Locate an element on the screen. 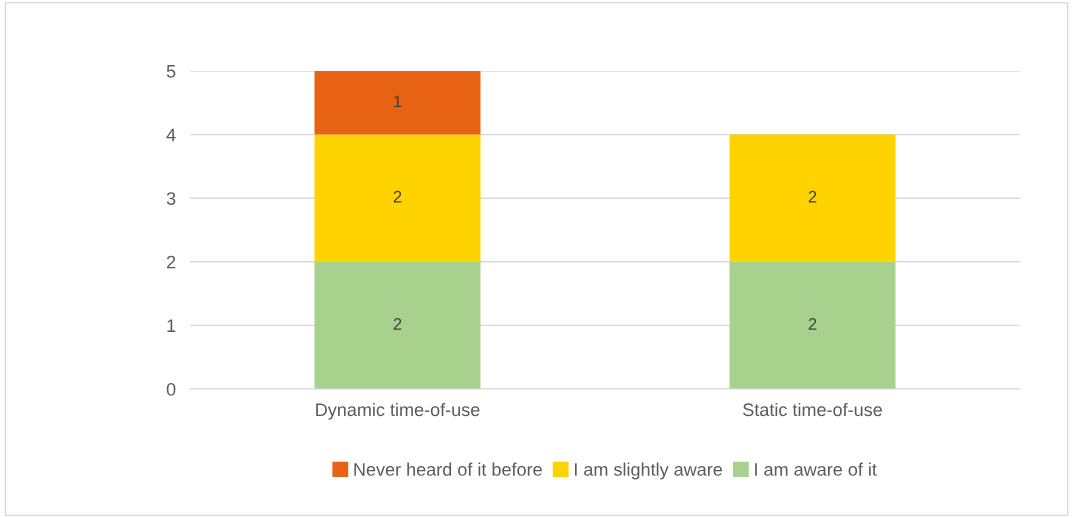 The width and height of the screenshot is (1073, 518). y-tick-label: 5 is located at coordinates (171, 71).